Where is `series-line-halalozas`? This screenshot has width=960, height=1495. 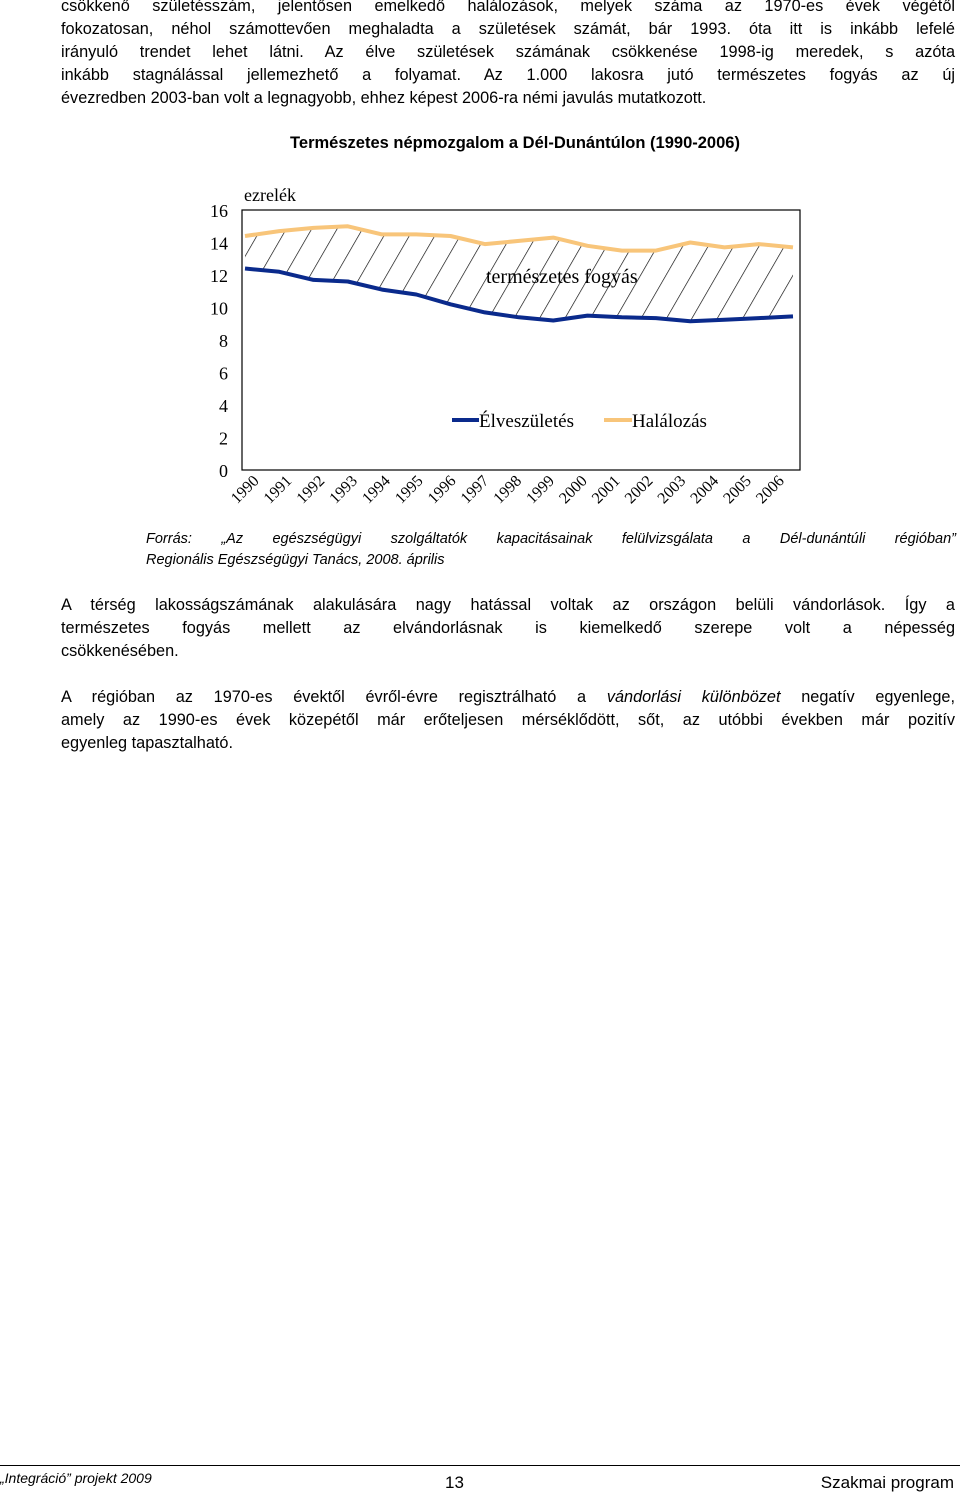 series-line-halalozas is located at coordinates (519, 238).